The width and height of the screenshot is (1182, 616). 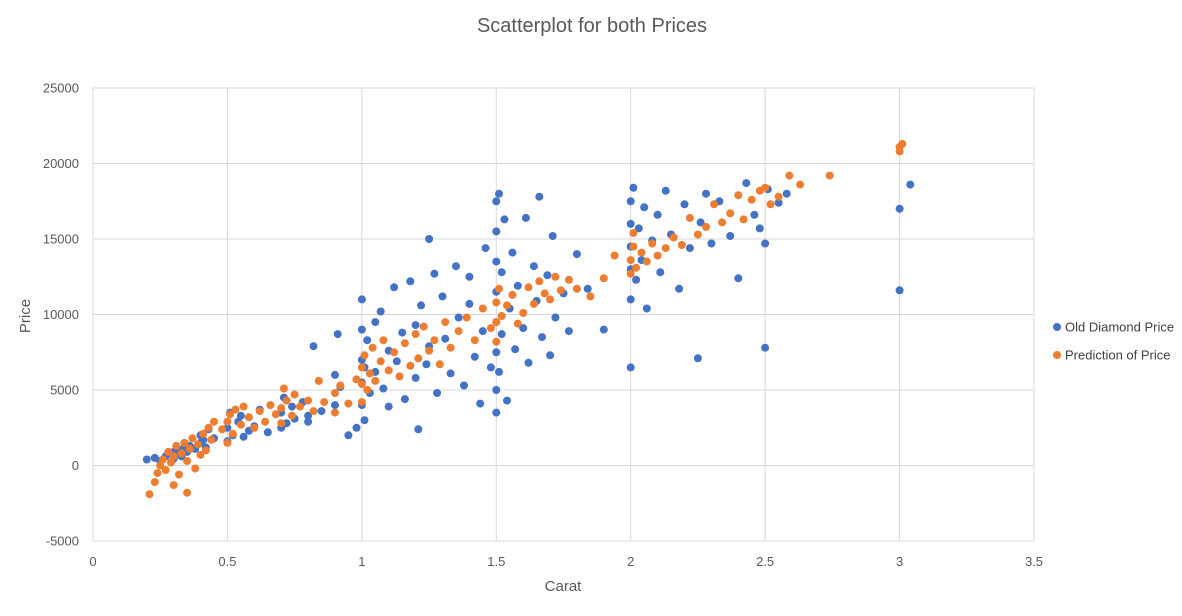 I want to click on y-tick-label: 0, so click(x=75, y=465).